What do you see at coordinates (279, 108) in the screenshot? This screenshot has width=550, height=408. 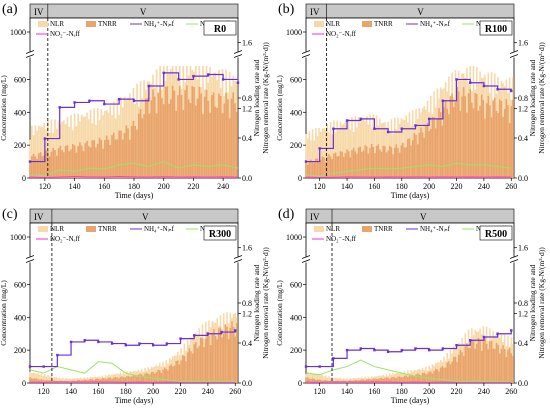 I see `y-left-axis-label: Concentration (mg/L)` at bounding box center [279, 108].